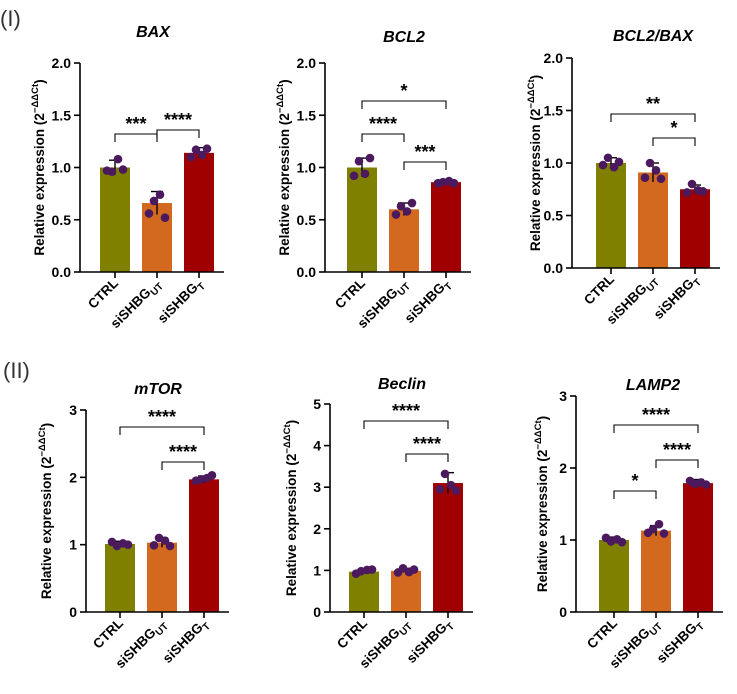 The height and width of the screenshot is (694, 737). Describe the element at coordinates (317, 487) in the screenshot. I see `y-tick-label: 3` at that location.